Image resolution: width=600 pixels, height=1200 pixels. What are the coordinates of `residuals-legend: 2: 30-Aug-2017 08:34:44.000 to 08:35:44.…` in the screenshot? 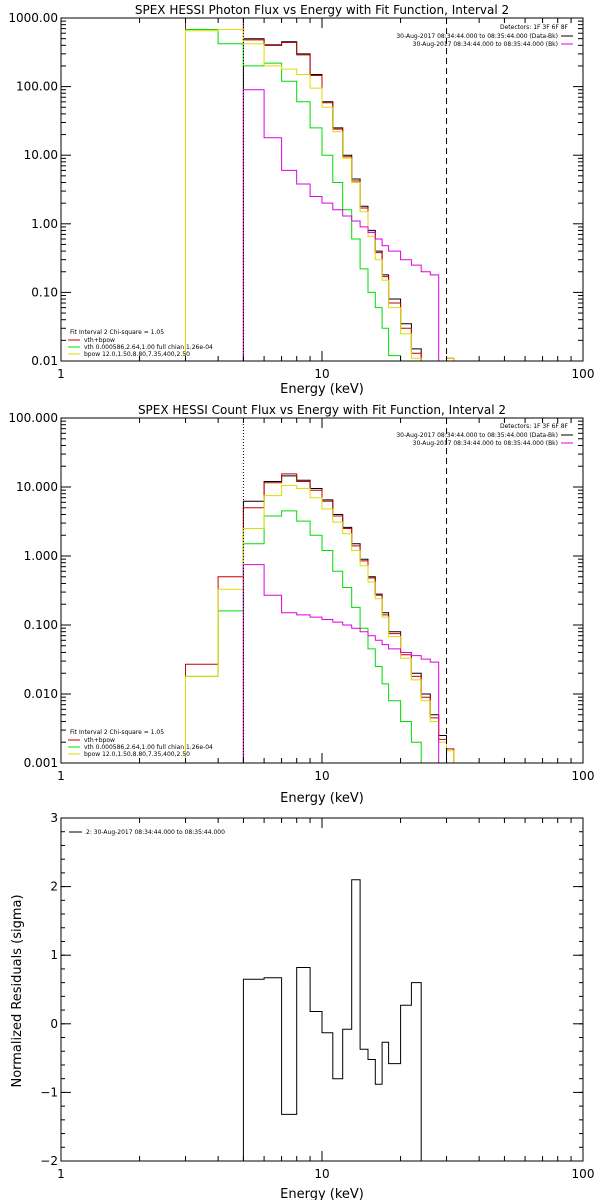 It's located at (147, 832).